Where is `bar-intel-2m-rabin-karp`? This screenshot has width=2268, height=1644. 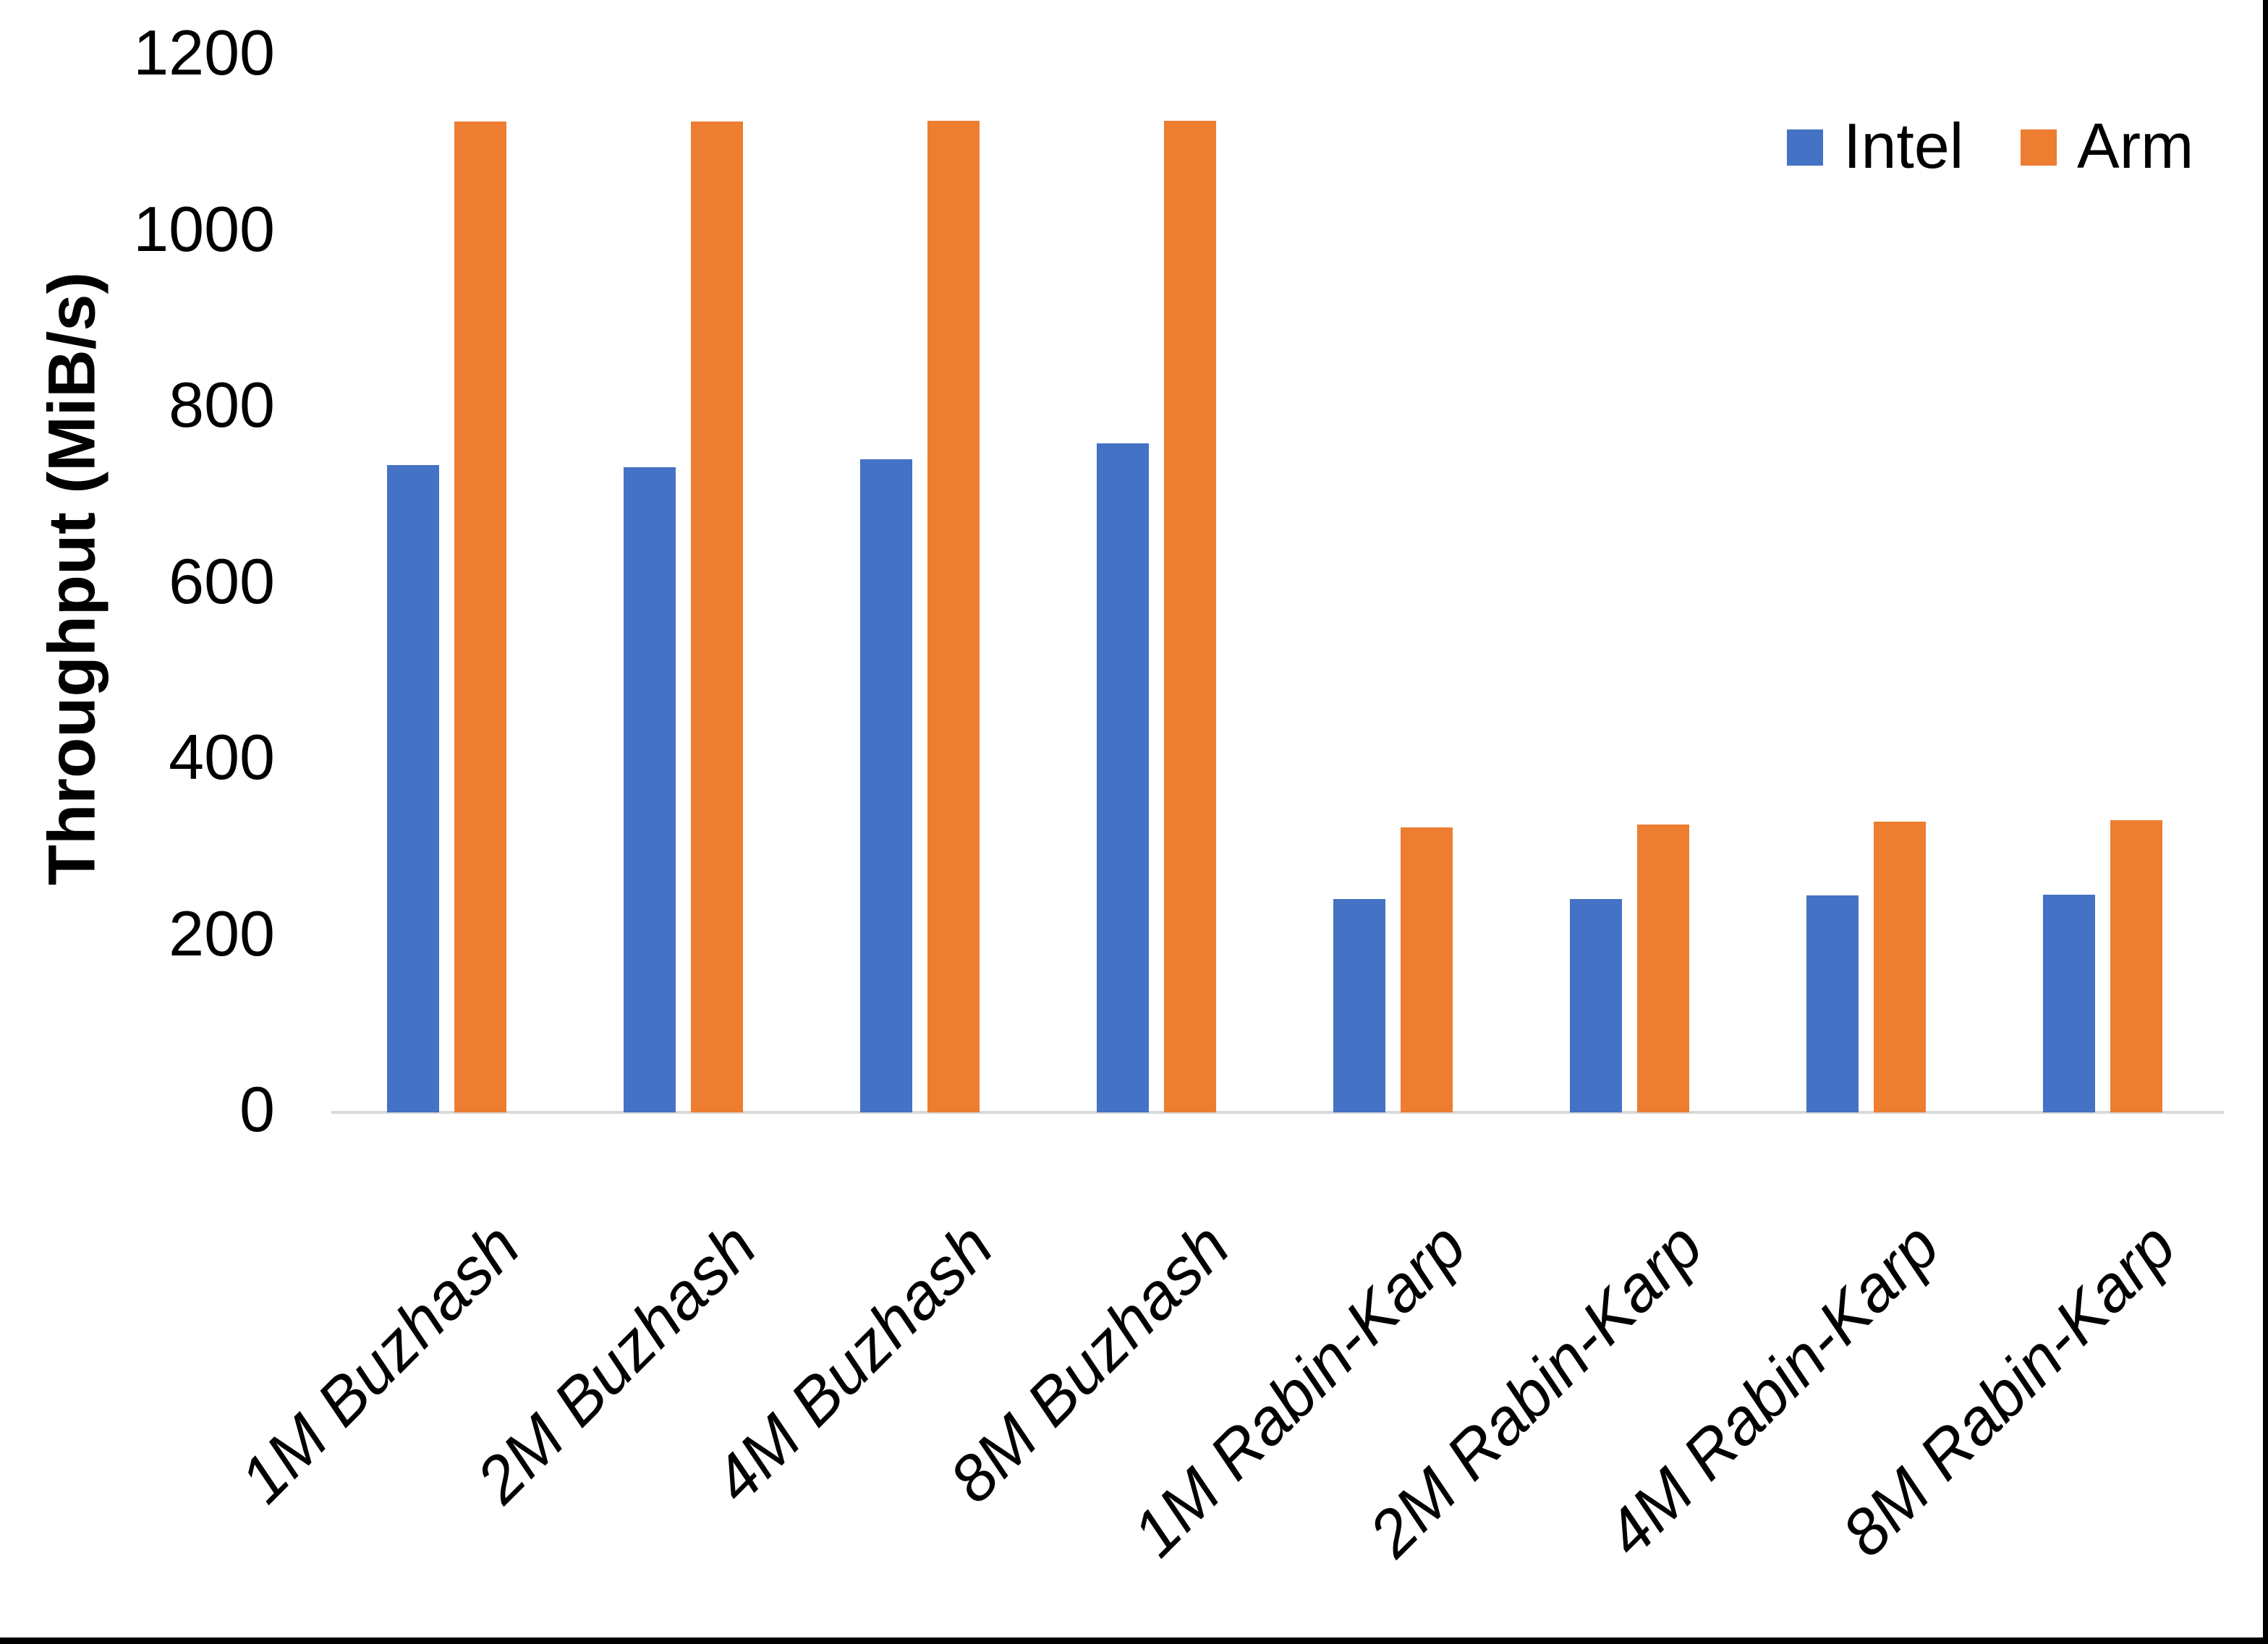
bar-intel-2m-rabin-karp is located at coordinates (1596, 1005).